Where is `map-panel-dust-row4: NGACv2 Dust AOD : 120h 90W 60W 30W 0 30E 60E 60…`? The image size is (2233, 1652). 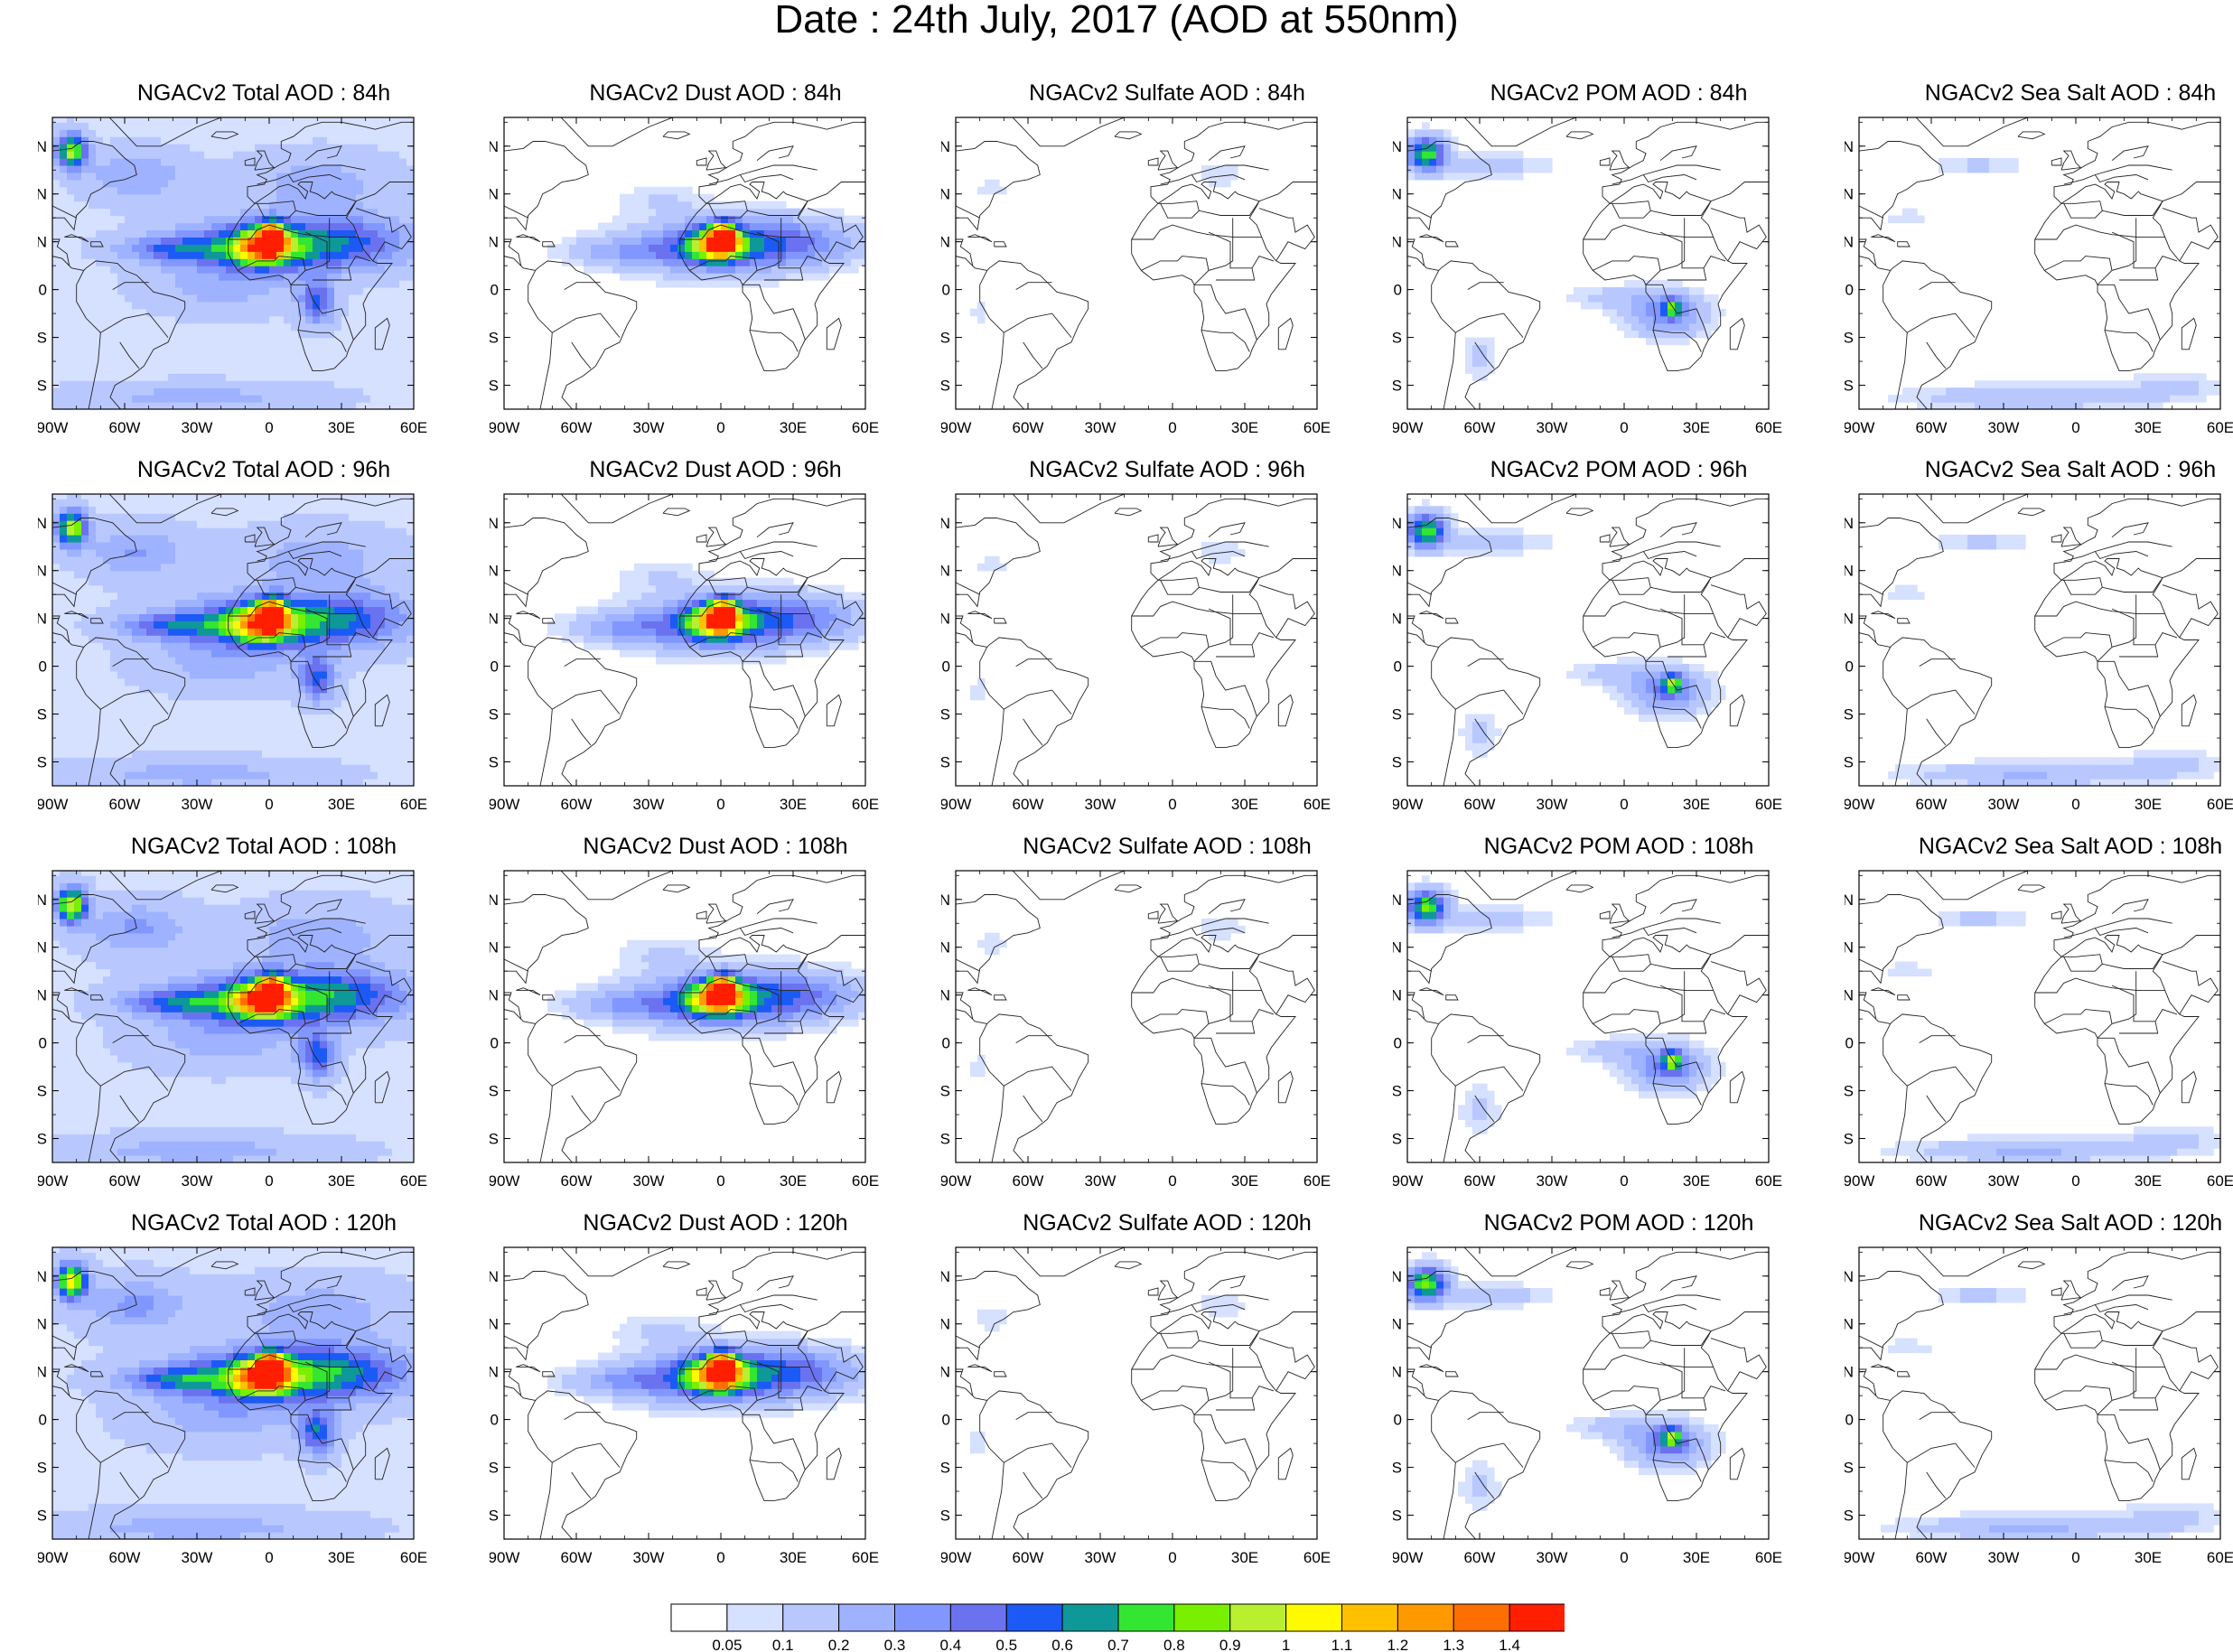
map-panel-dust-row4: NGACv2 Dust AOD : 120h 90W 60W 30W 0 30E 60E 60… is located at coordinates (715, 1396).